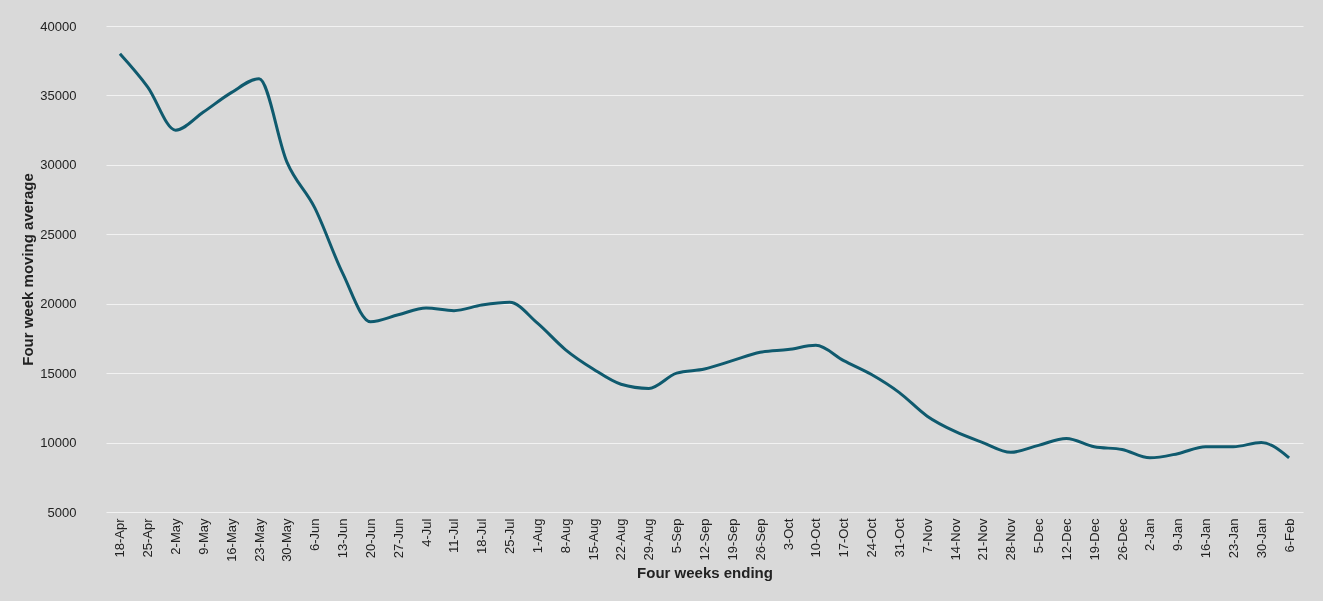 This screenshot has height=601, width=1323. I want to click on x-tick-label: 22-Aug, so click(621, 539).